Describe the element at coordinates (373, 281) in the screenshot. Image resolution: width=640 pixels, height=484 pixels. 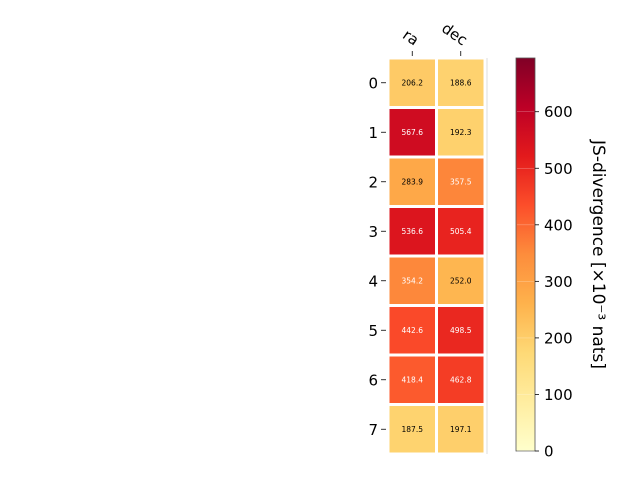
I see `row-label: 4` at that location.